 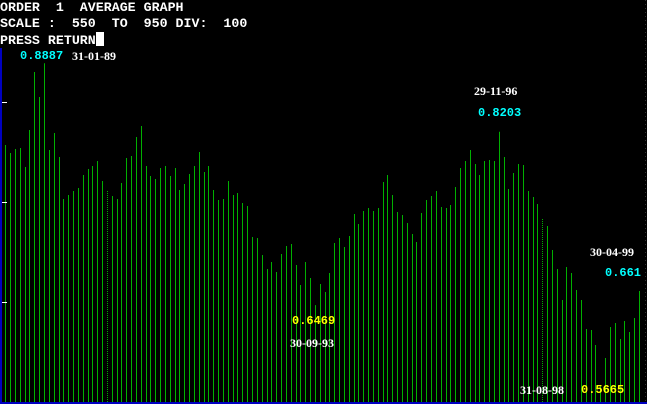 What do you see at coordinates (48, 40) in the screenshot?
I see `prompt-text: PRESS RETURN` at bounding box center [48, 40].